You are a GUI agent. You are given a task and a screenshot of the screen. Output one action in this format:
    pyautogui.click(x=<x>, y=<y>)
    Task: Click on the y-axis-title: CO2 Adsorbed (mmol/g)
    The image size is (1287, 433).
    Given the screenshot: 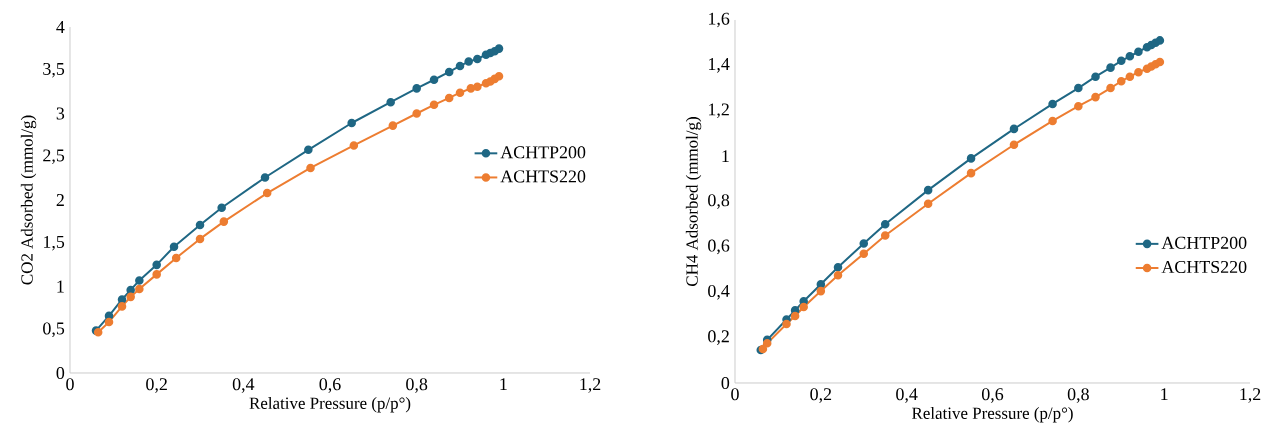 What is the action you would take?
    pyautogui.click(x=28, y=200)
    